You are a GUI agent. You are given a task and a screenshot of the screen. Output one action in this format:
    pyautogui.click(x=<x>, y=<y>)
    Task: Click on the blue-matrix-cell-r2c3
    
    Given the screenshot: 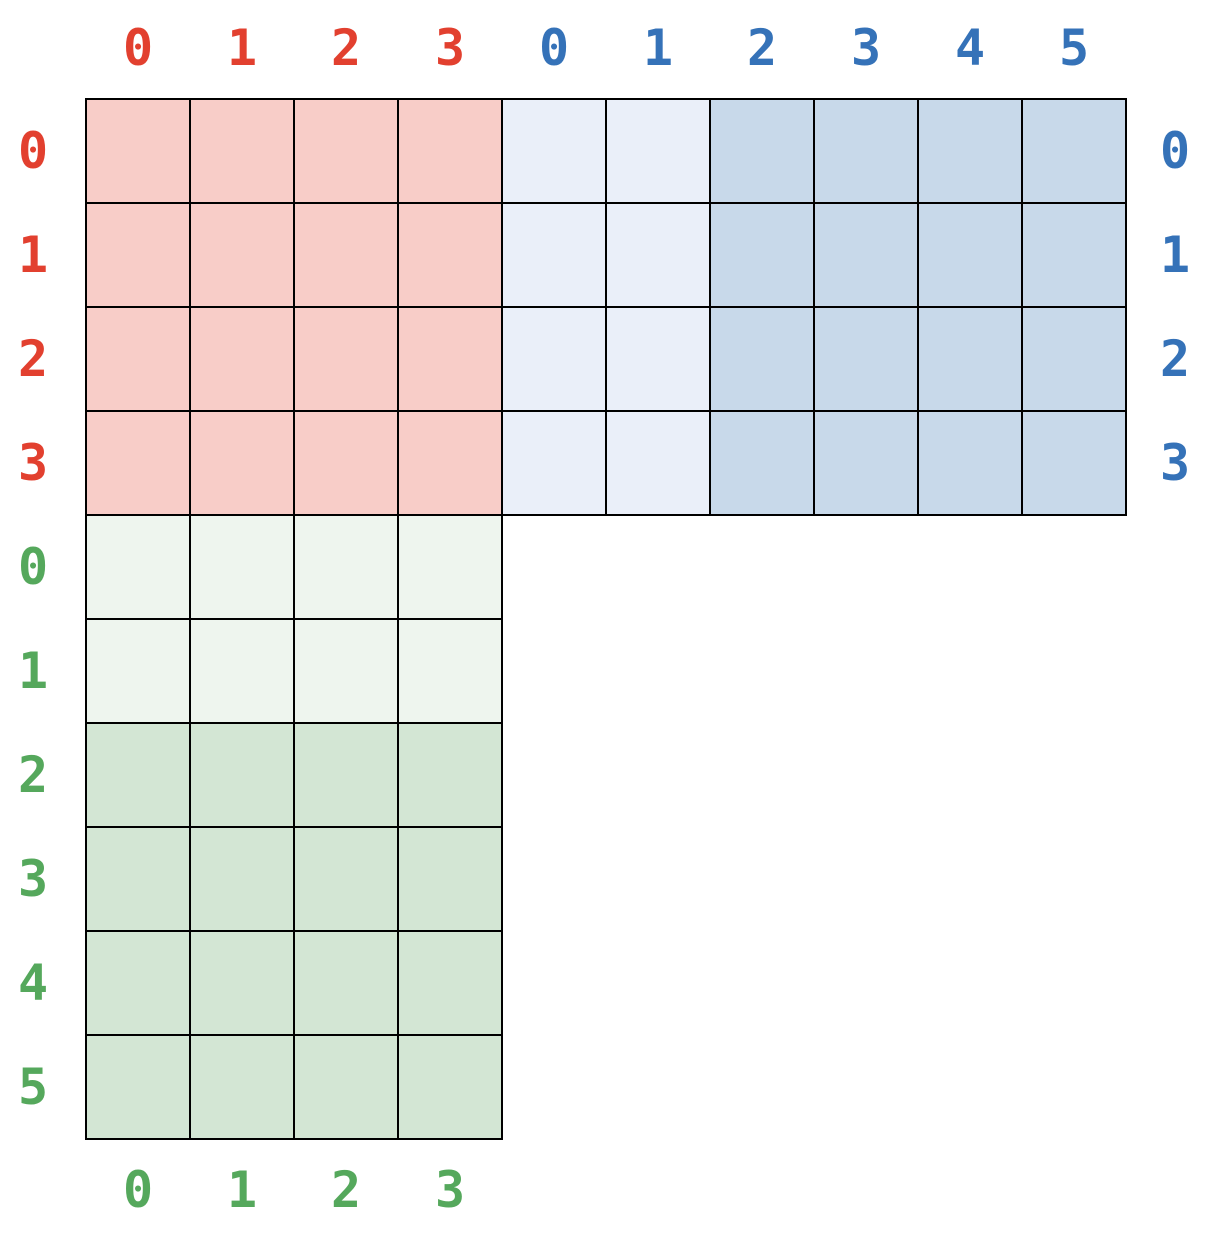 What is the action you would take?
    pyautogui.click(x=866, y=359)
    